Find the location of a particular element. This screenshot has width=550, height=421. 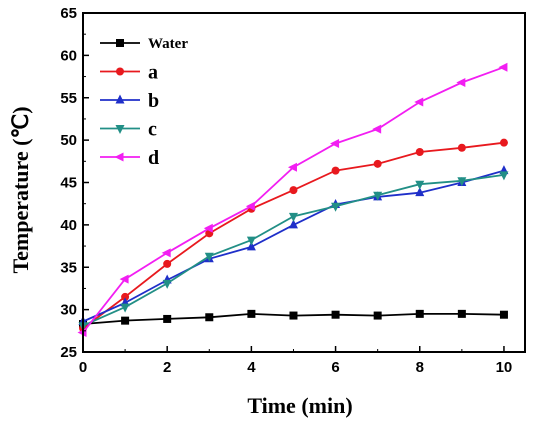

x-axis-title: Time (min) is located at coordinates (299, 405).